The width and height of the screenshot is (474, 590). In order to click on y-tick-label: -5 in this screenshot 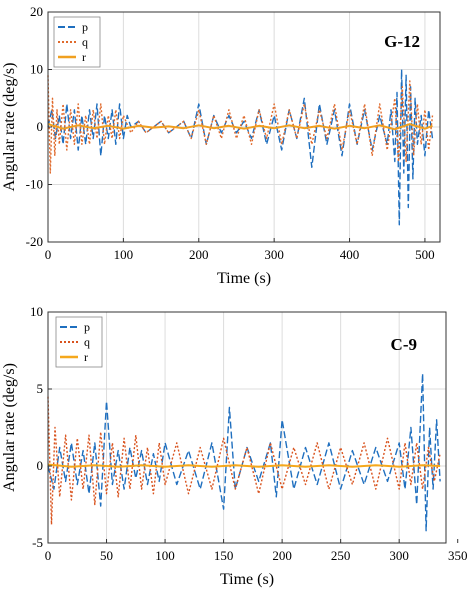, I will do `click(37, 542)`.